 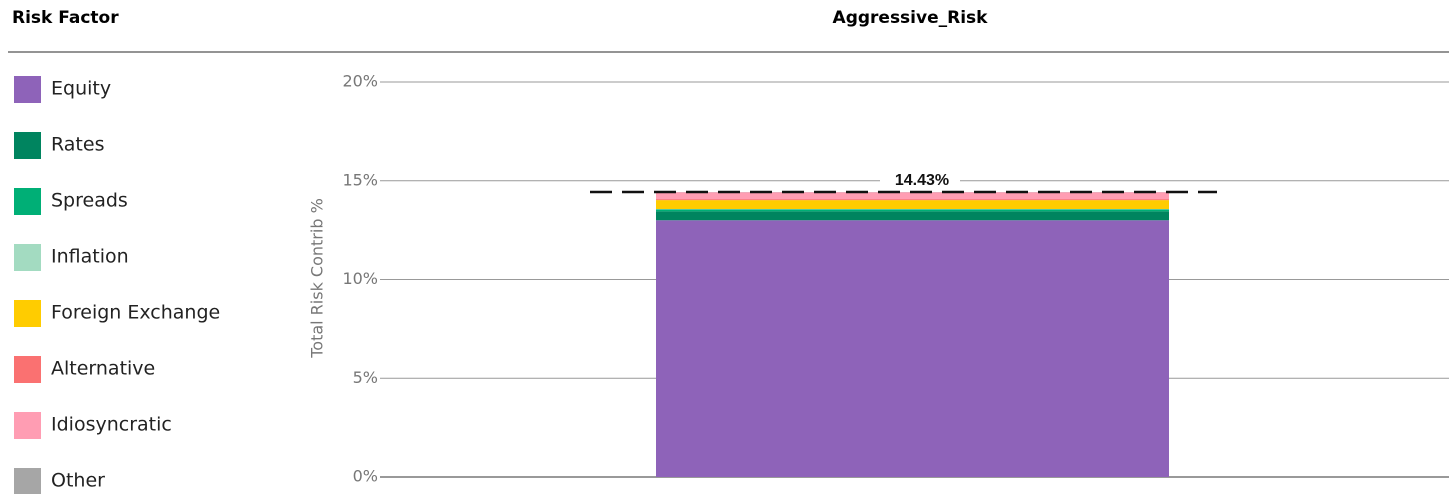 I want to click on total-label: 14.43%, so click(x=922, y=180).